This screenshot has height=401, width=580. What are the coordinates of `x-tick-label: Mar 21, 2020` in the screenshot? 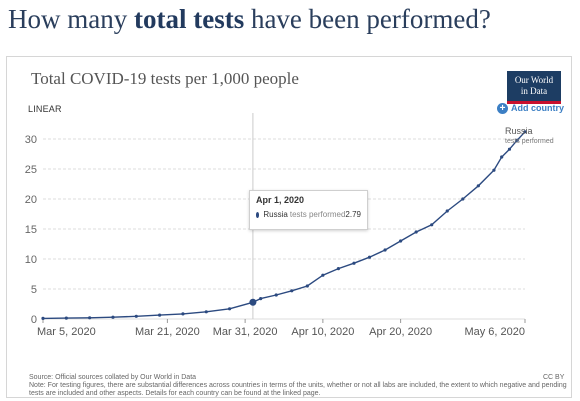 It's located at (167, 332).